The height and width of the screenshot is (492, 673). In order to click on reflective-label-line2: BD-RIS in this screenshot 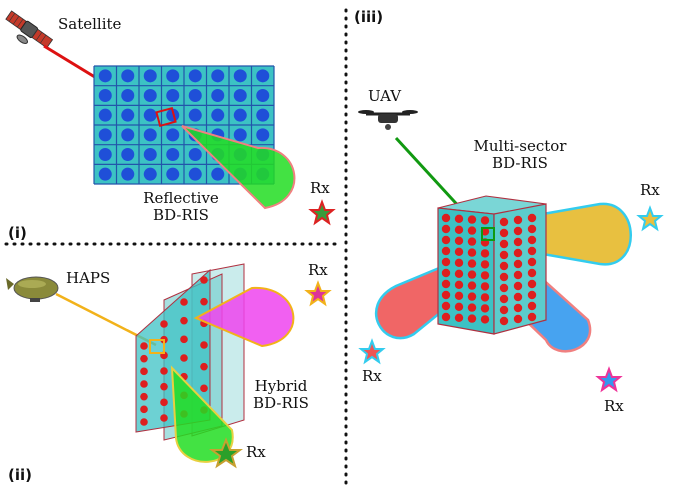, I will do `click(181, 215)`.